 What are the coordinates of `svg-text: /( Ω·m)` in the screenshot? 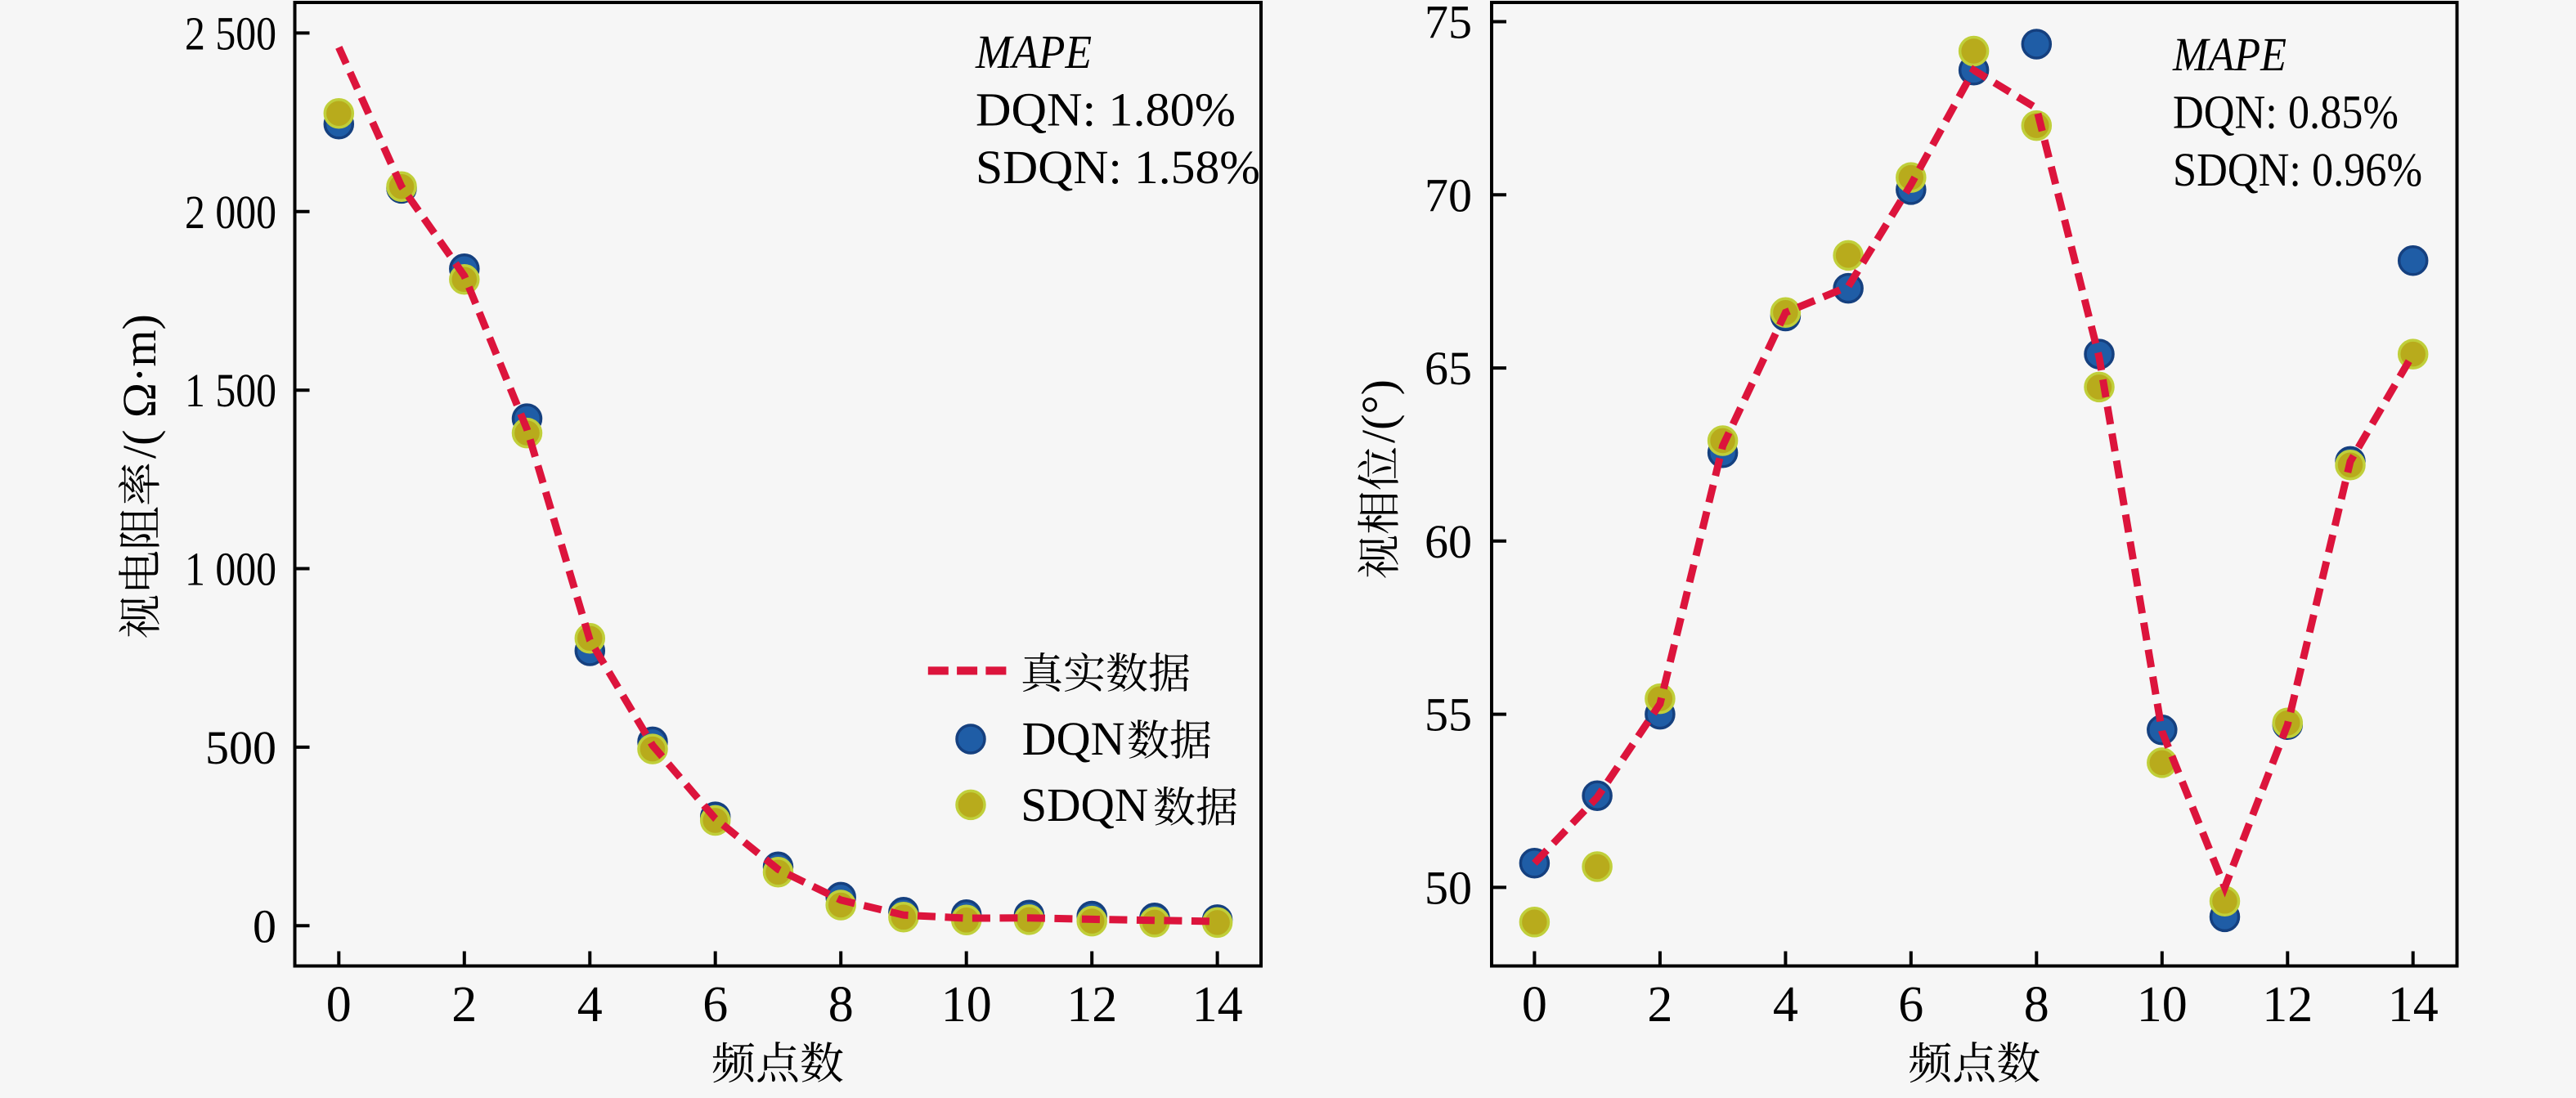 It's located at (139, 387).